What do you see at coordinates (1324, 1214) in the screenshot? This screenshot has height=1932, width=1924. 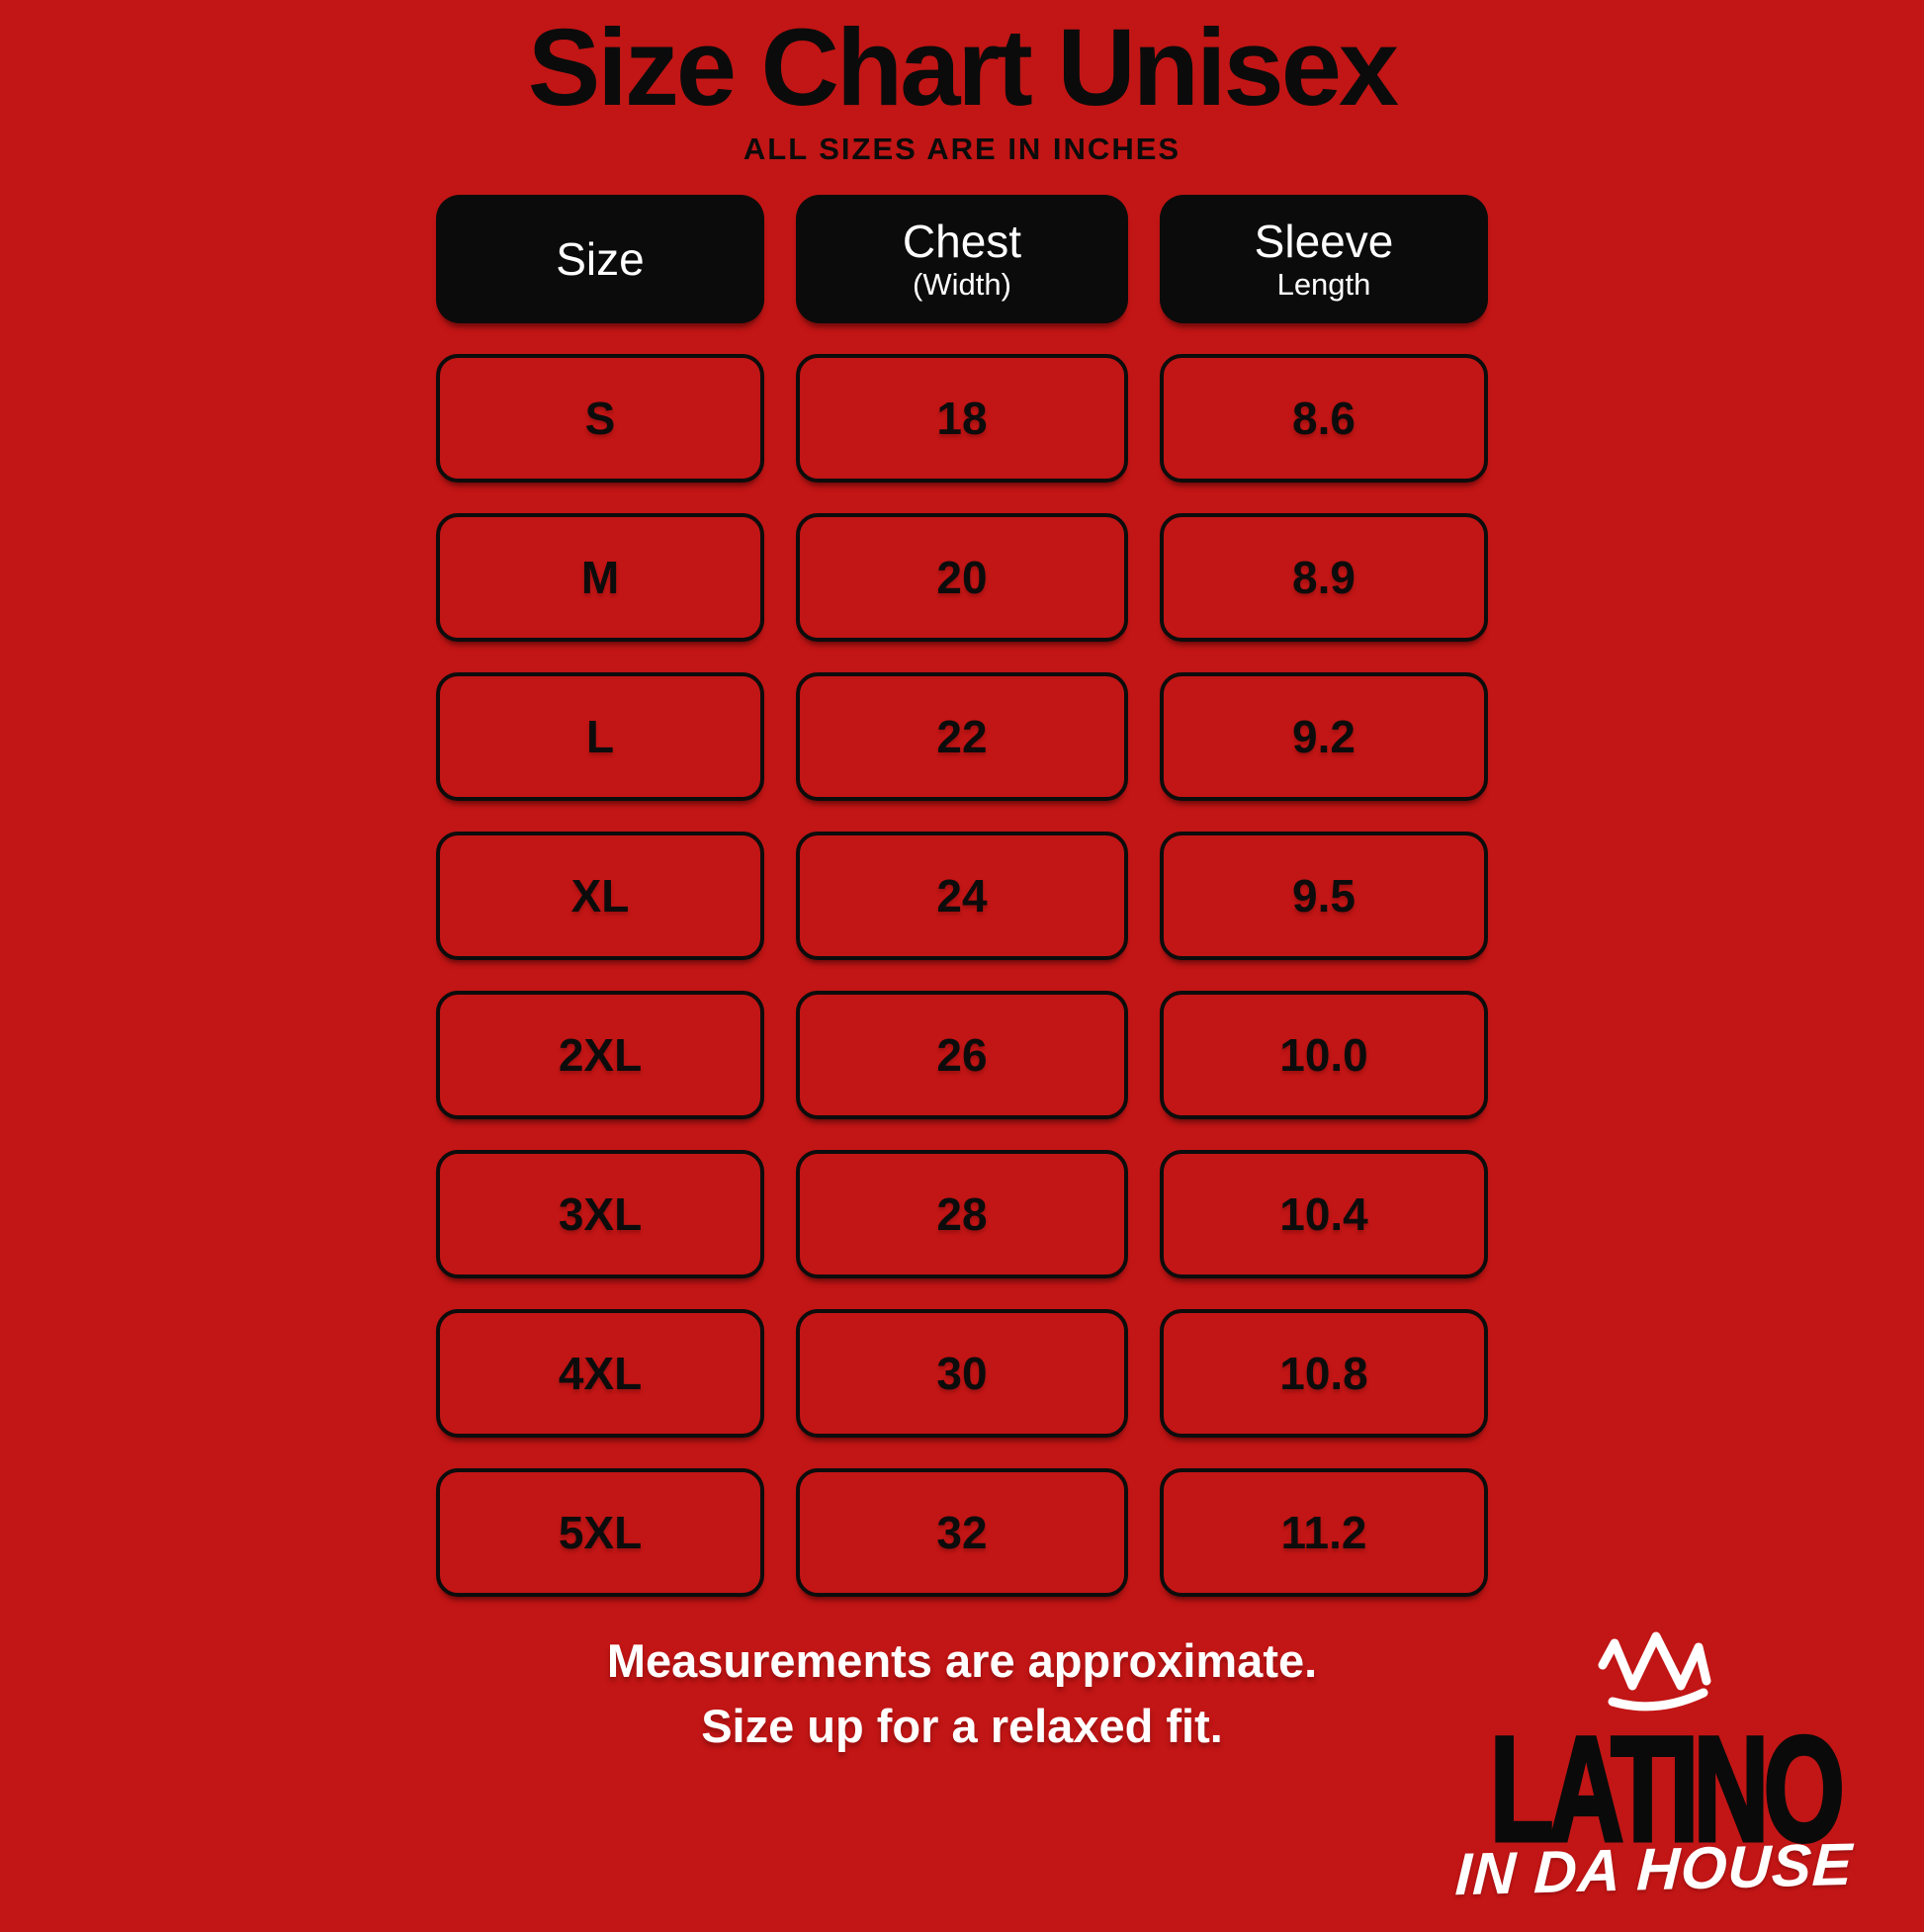 I see `sleeve-cell: 10.4` at bounding box center [1324, 1214].